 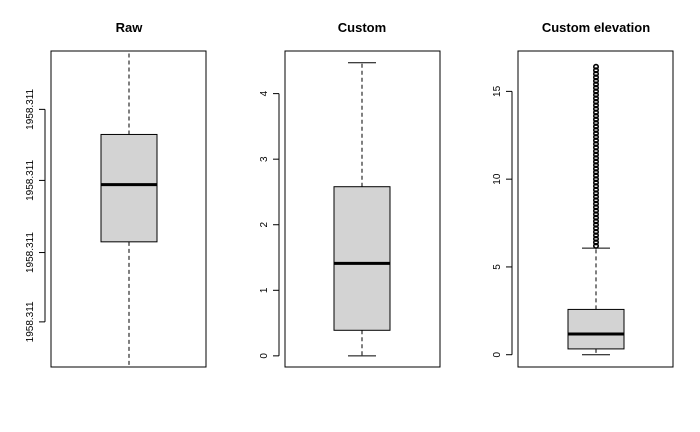 What do you see at coordinates (497, 91) in the screenshot?
I see `y-tick-label: 15` at bounding box center [497, 91].